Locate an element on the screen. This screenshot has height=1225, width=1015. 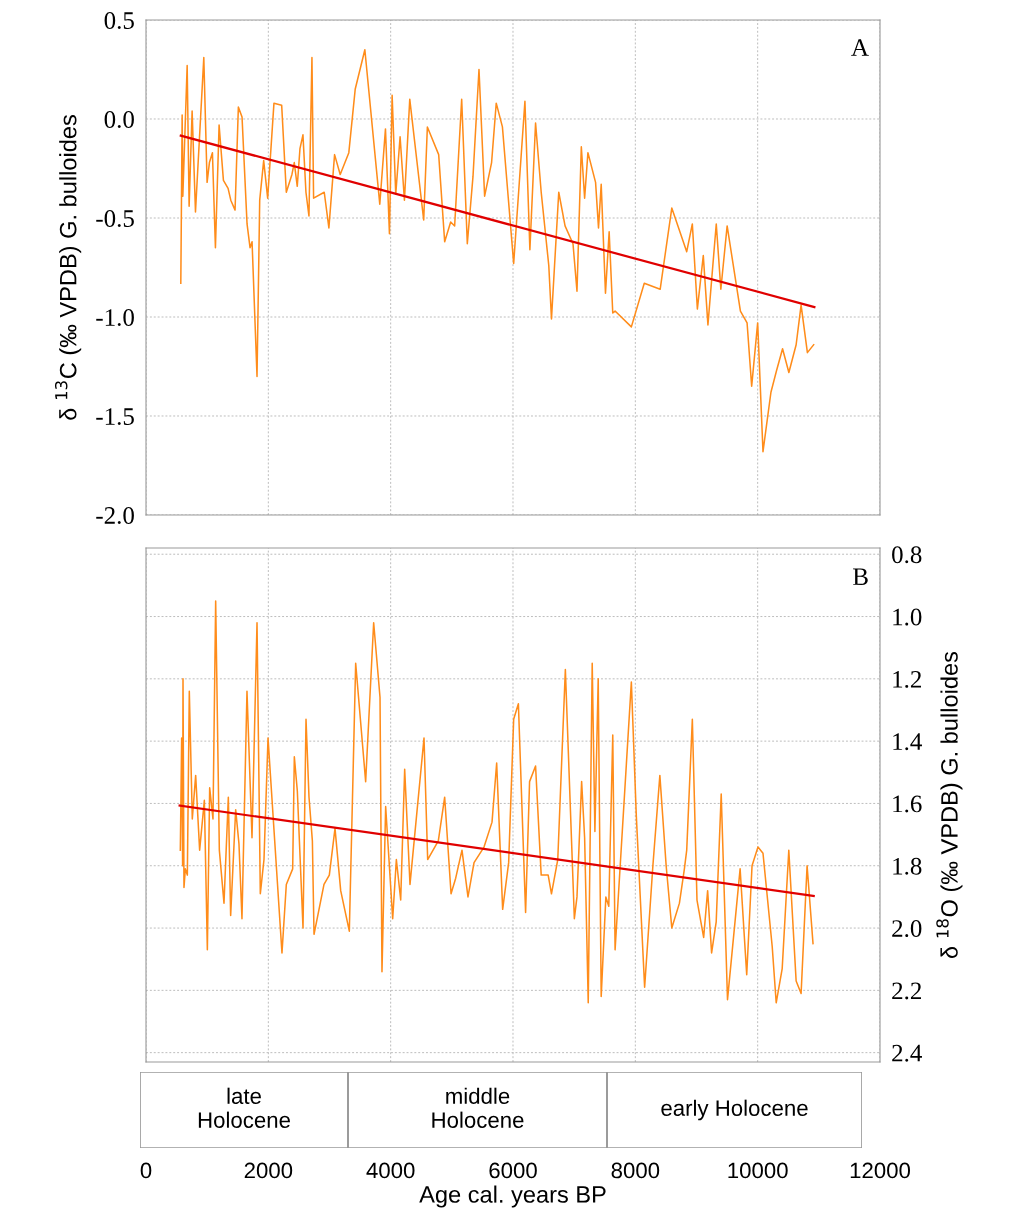
x-tick-label: 4000 is located at coordinates (390, 1170).